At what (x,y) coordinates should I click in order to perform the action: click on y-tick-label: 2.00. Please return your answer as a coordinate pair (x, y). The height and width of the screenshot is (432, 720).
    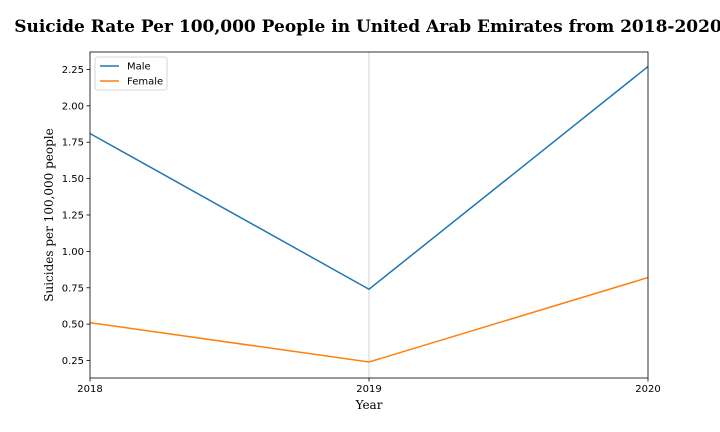
    Looking at the image, I should click on (73, 106).